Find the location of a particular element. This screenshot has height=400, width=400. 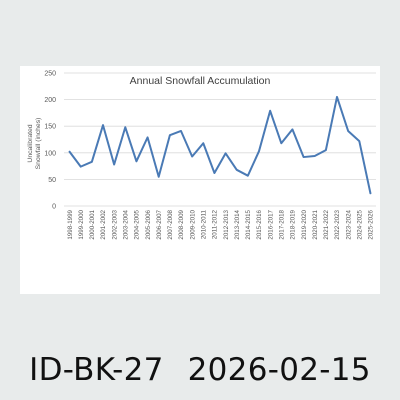

x-tick-label: 2010-2011 is located at coordinates (203, 224).